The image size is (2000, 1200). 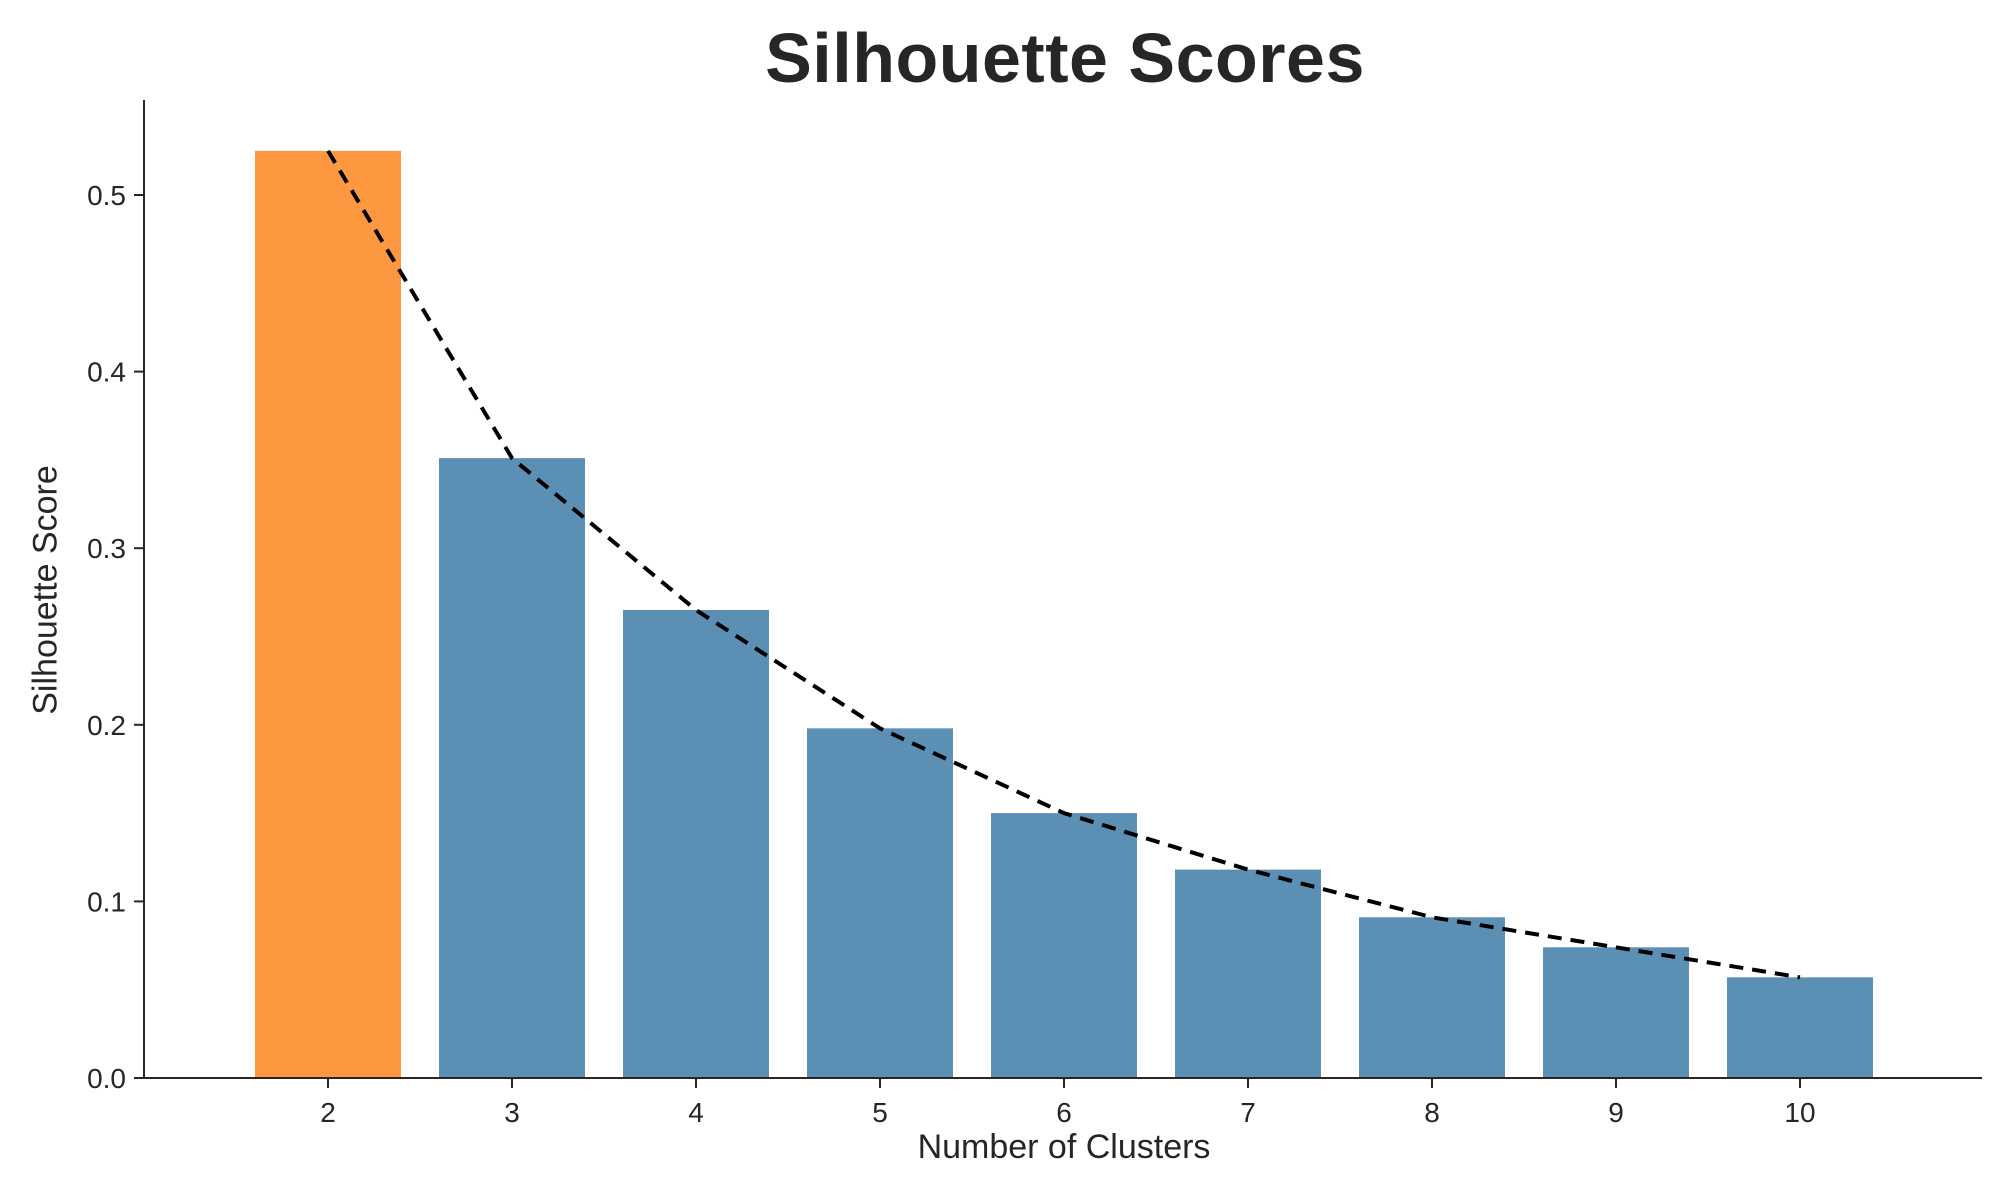 I want to click on x-tick-label: 4, so click(x=696, y=1112).